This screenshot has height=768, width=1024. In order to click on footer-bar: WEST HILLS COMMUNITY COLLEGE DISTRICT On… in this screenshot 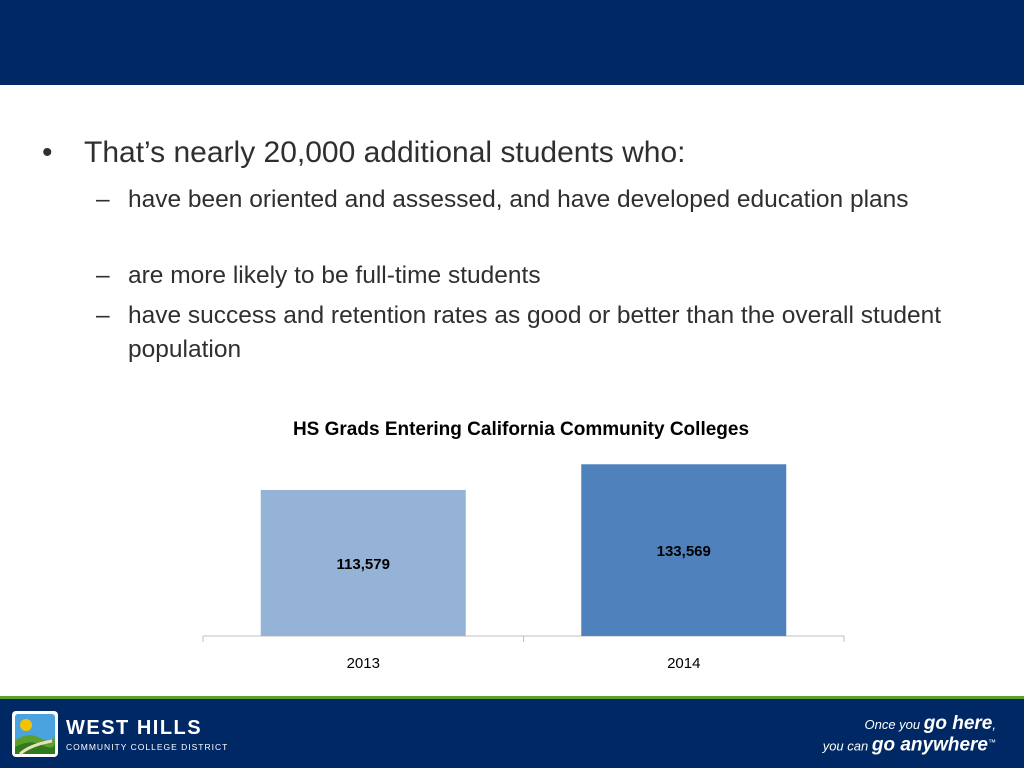, I will do `click(512, 733)`.